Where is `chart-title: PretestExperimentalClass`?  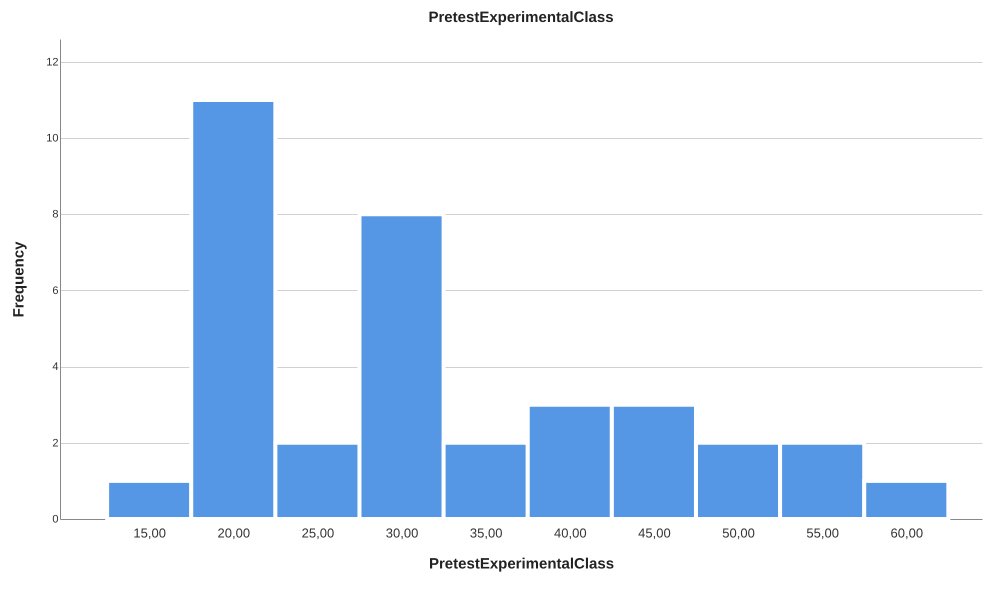
chart-title: PretestExperimentalClass is located at coordinates (521, 17).